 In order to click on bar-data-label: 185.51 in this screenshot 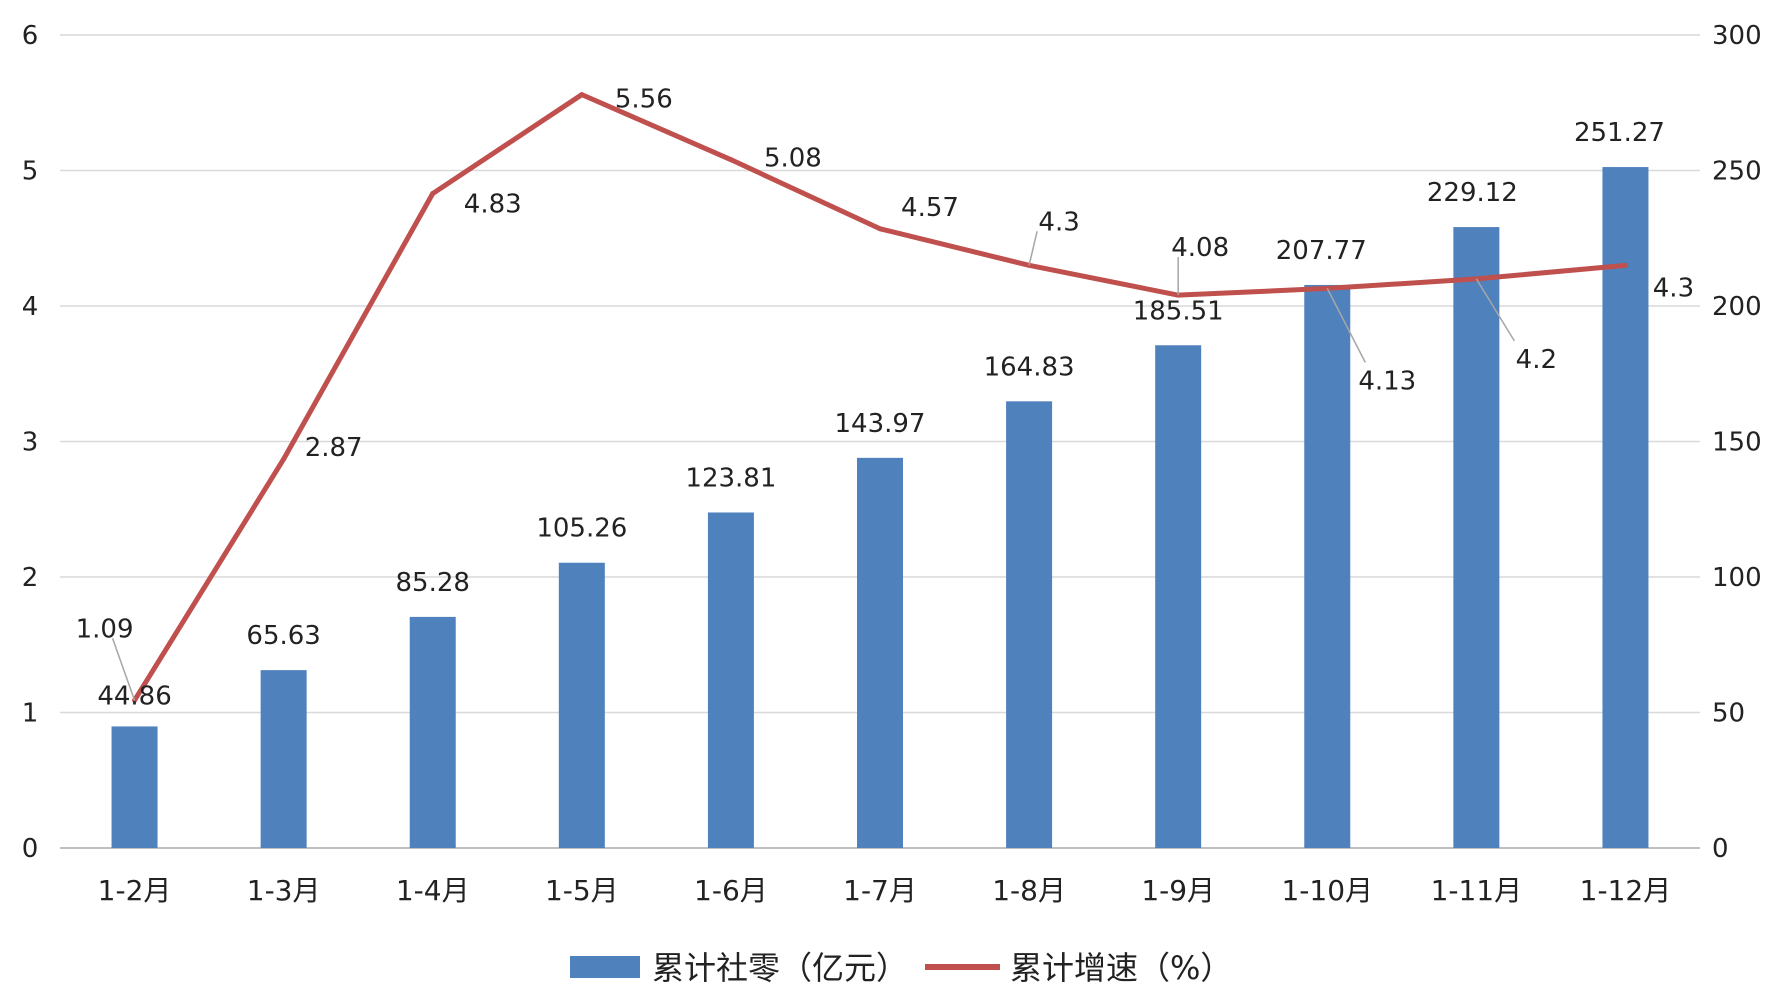, I will do `click(1178, 311)`.